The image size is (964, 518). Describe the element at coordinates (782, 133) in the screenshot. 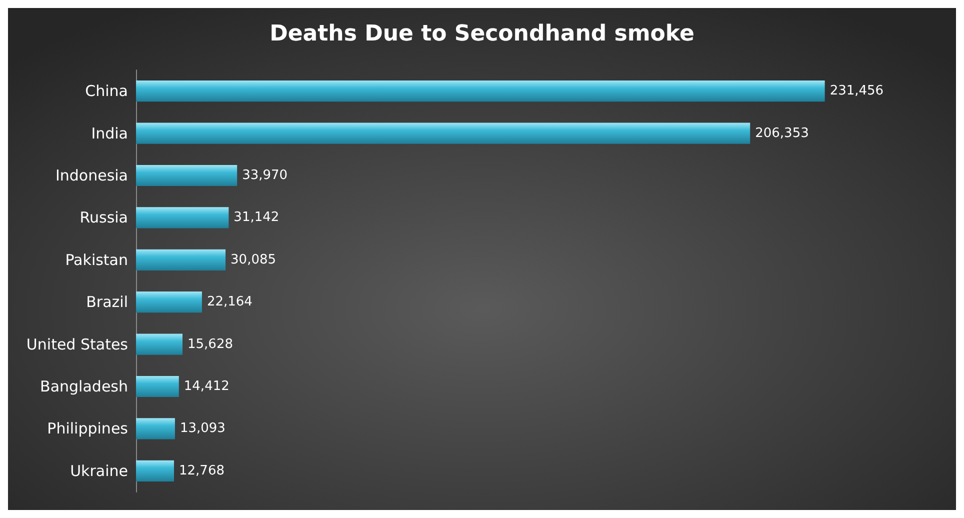

I see `data-label: 206,353` at that location.